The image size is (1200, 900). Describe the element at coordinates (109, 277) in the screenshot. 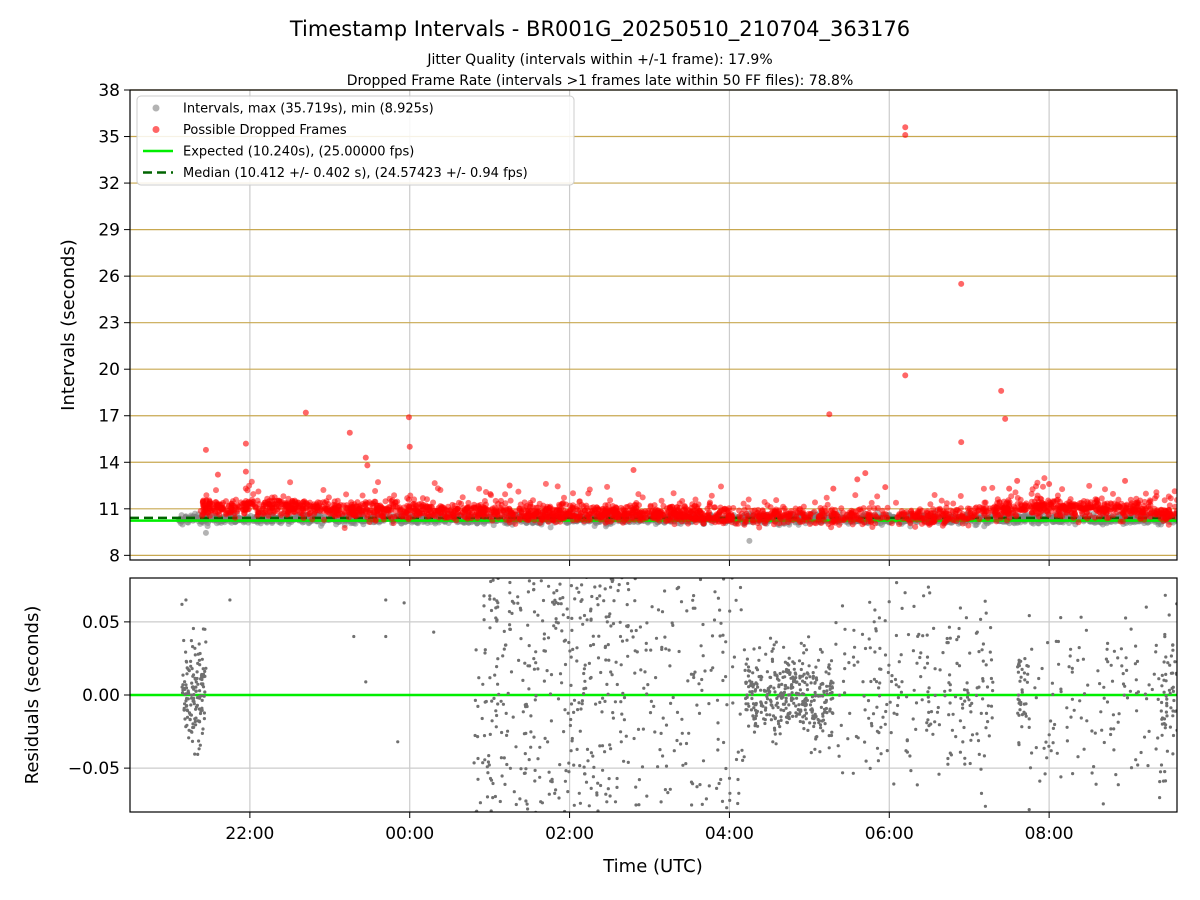

I see `intervals-y-tick-label: 26` at that location.